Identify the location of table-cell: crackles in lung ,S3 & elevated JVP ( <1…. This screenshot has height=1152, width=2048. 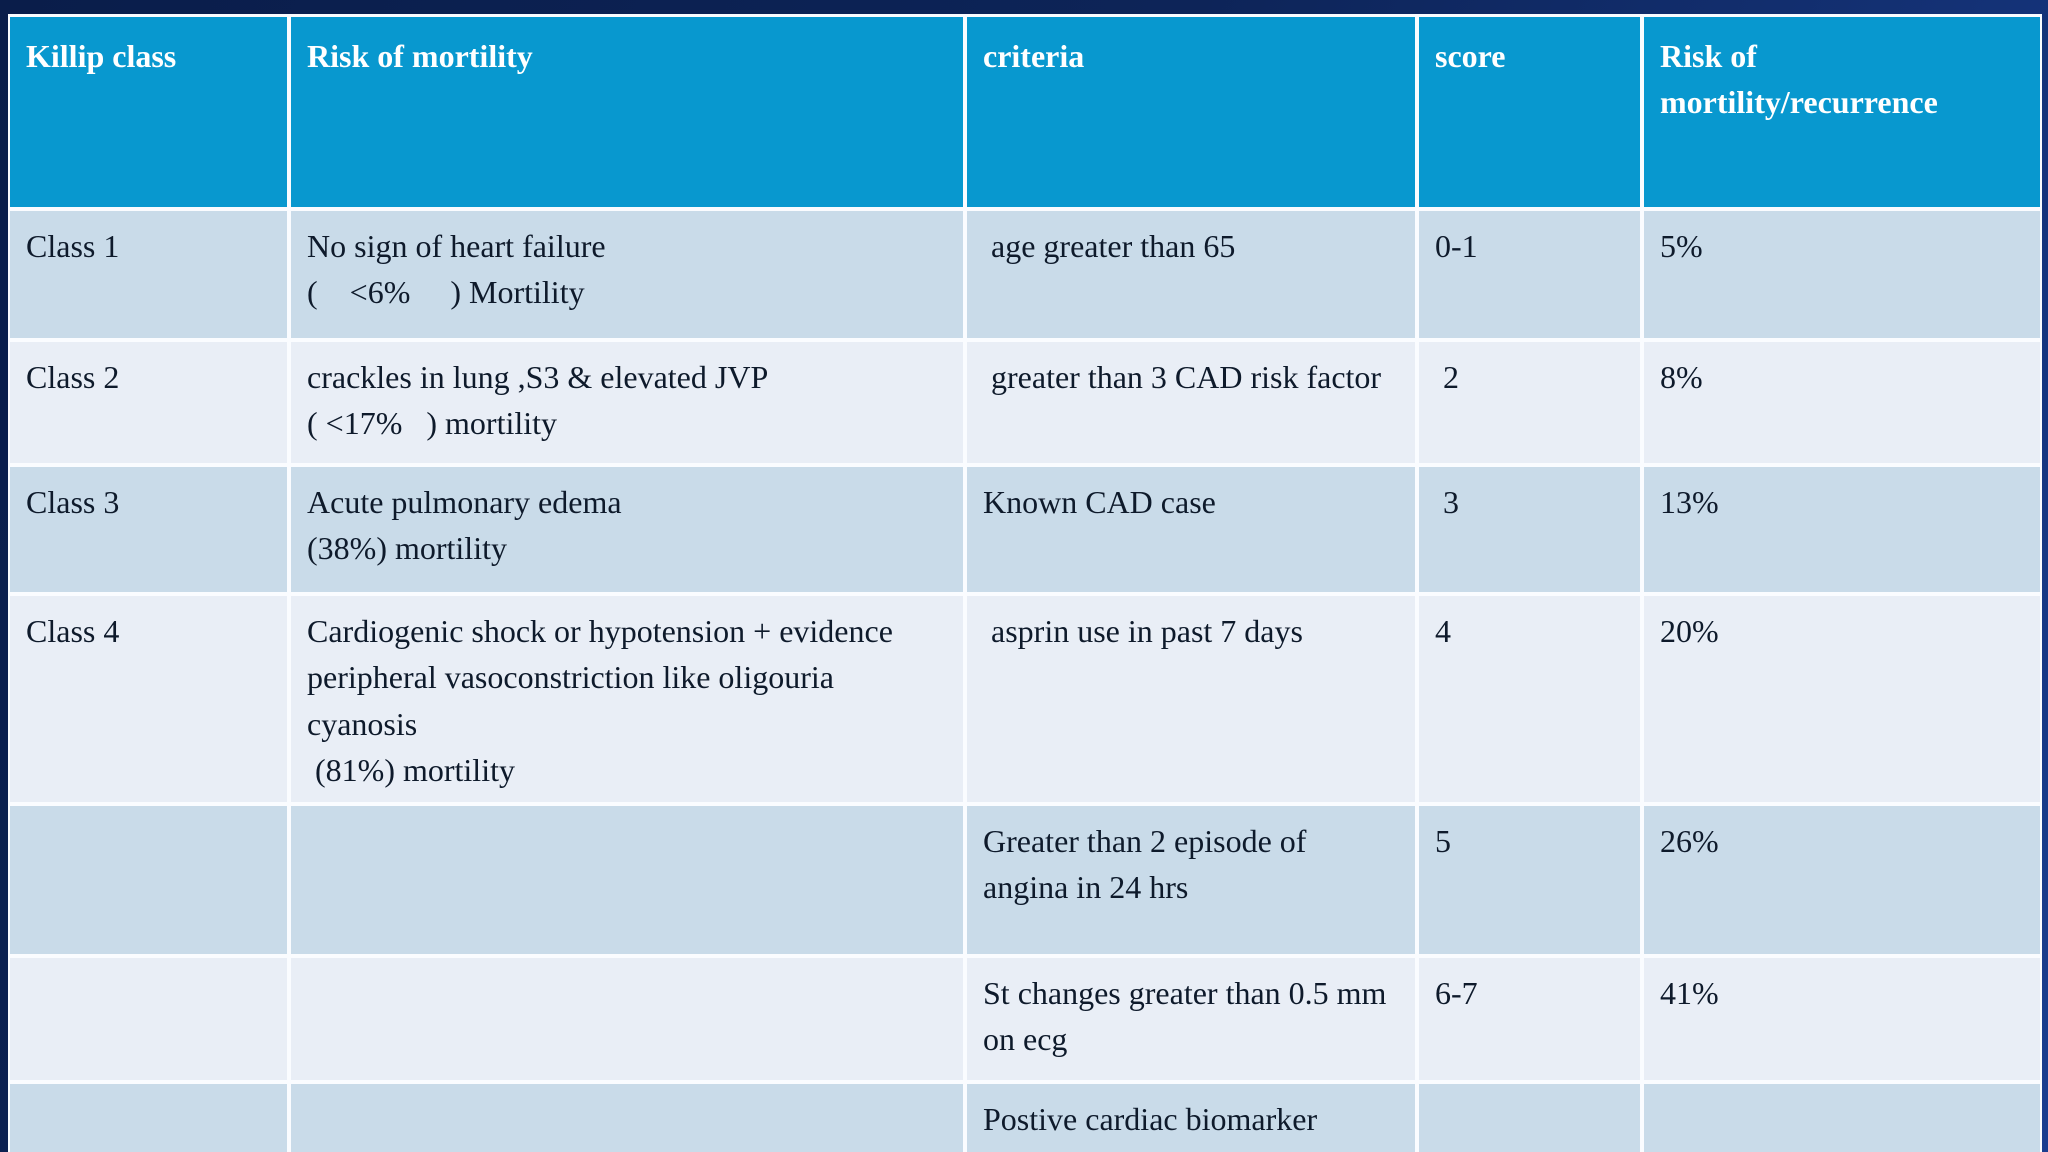
(627, 402).